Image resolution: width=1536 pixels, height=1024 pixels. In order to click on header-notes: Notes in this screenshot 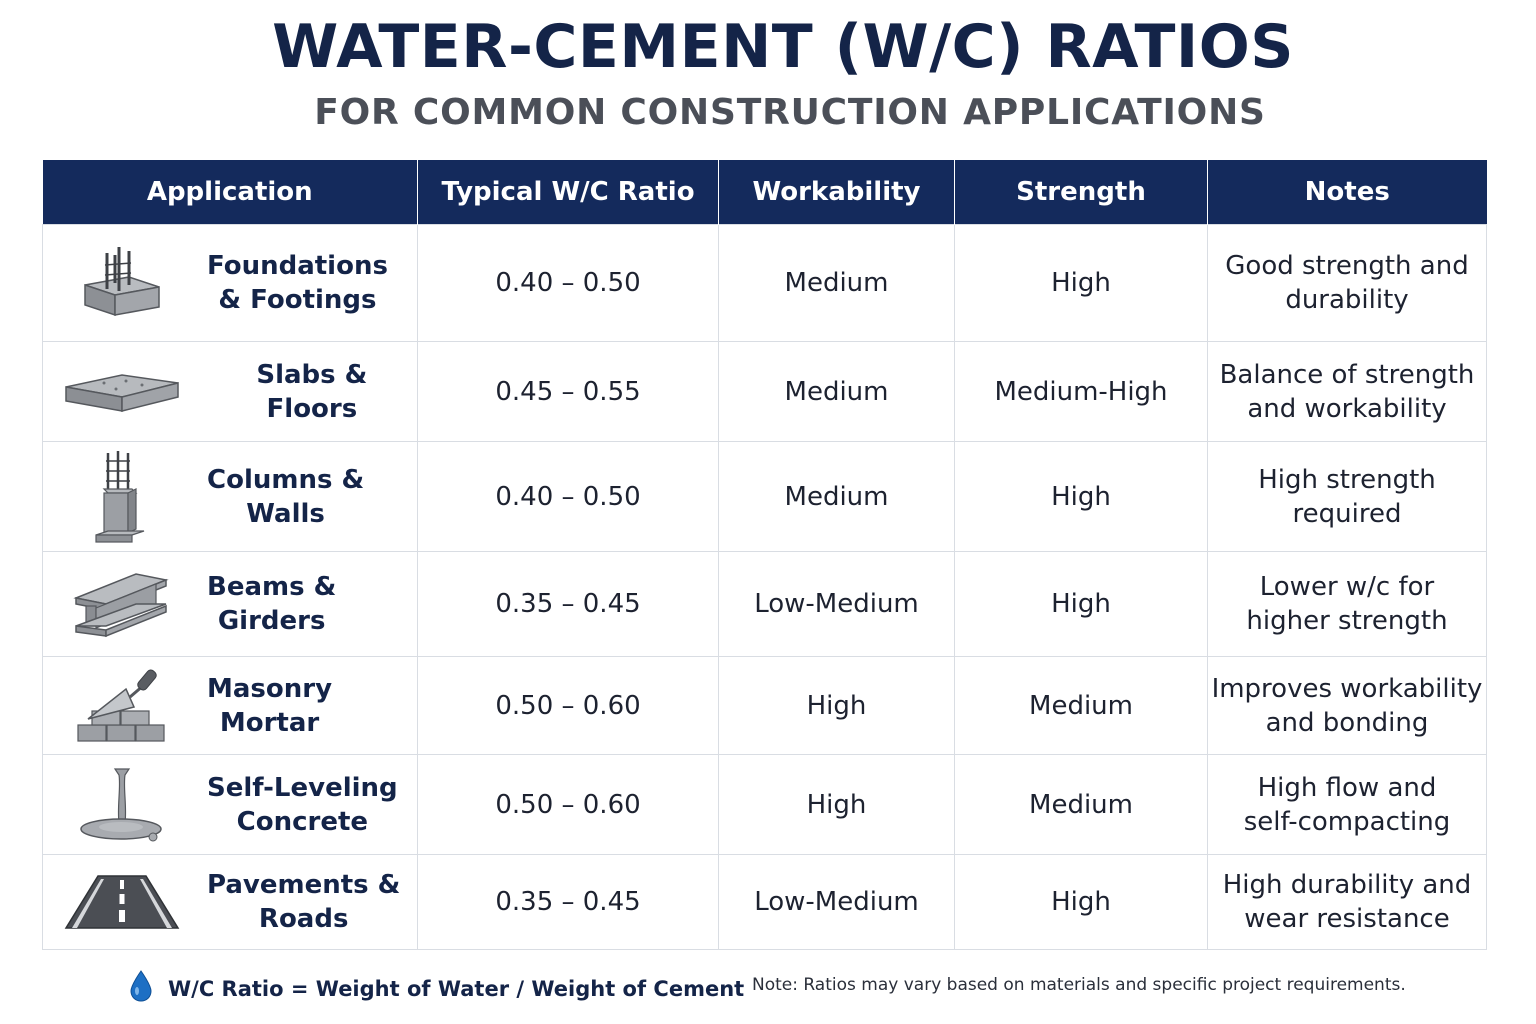, I will do `click(1347, 192)`.